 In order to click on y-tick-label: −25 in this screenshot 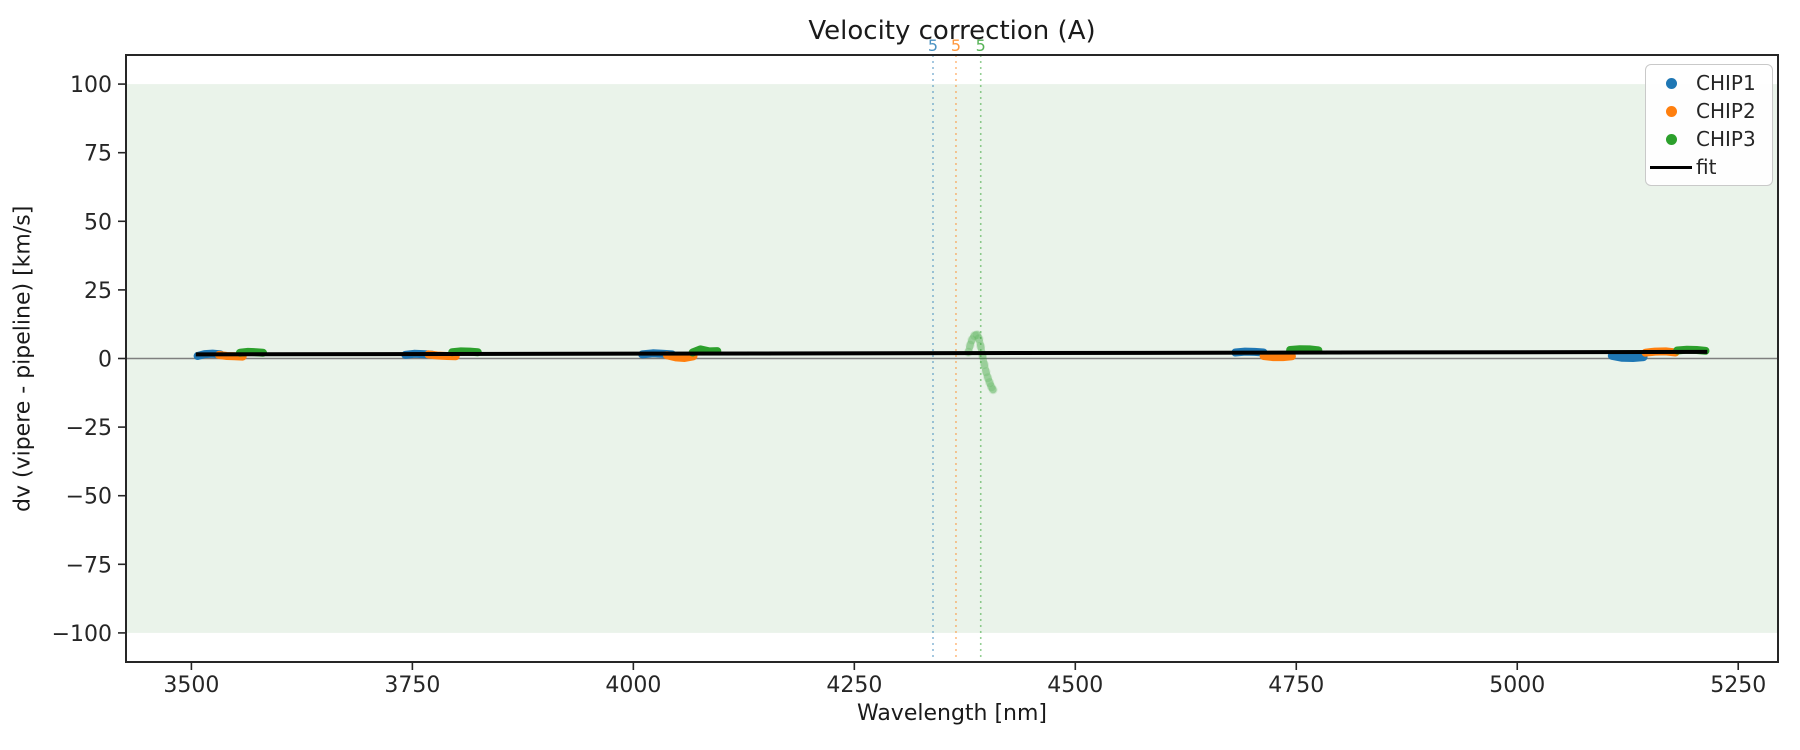, I will do `click(89, 428)`.